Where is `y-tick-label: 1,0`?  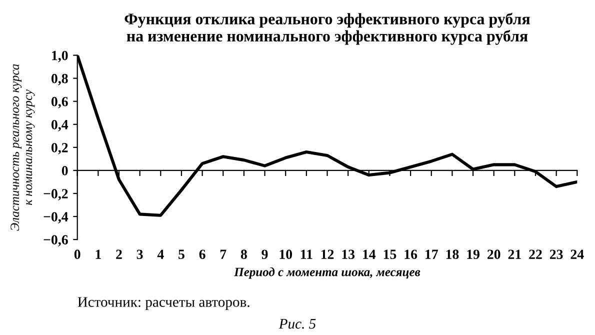
y-tick-label: 1,0 is located at coordinates (60, 56).